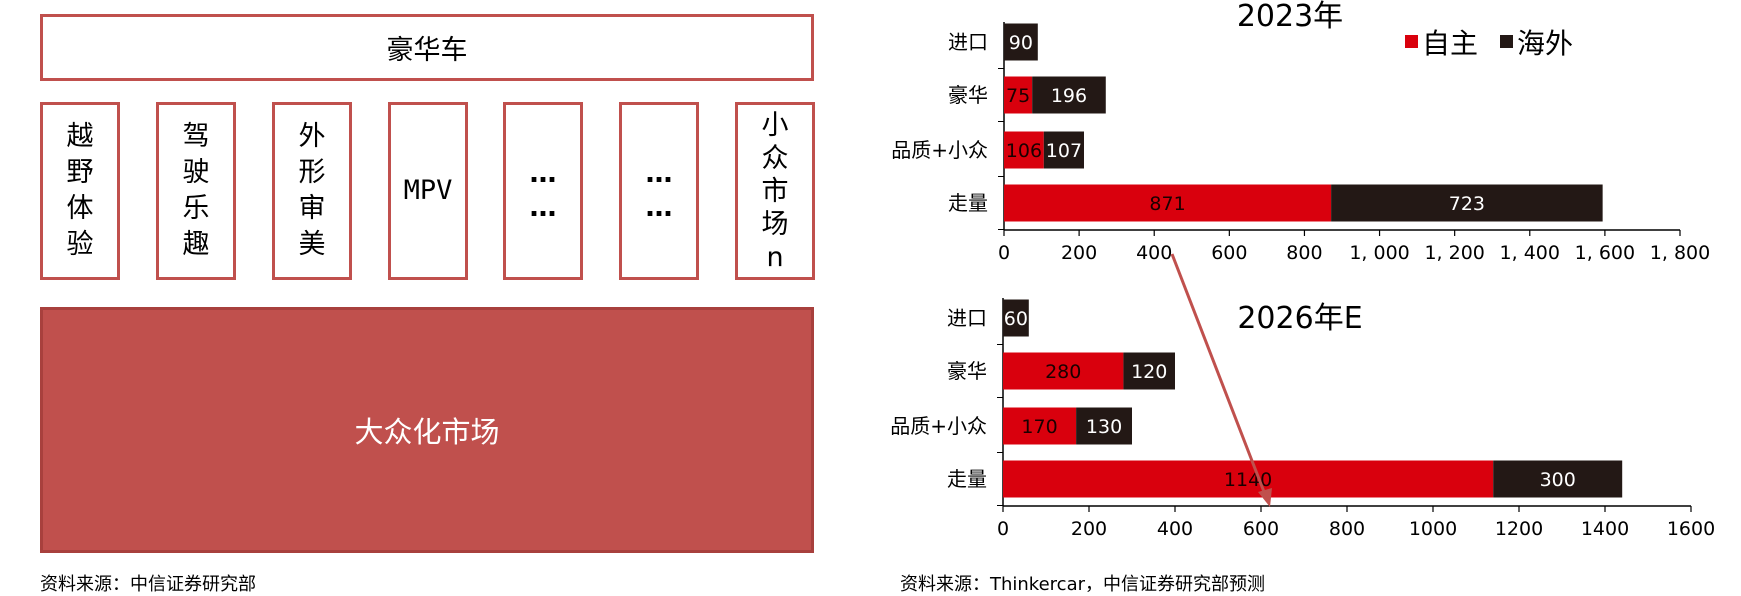  I want to click on x-tick-label: 1600, so click(1691, 529).